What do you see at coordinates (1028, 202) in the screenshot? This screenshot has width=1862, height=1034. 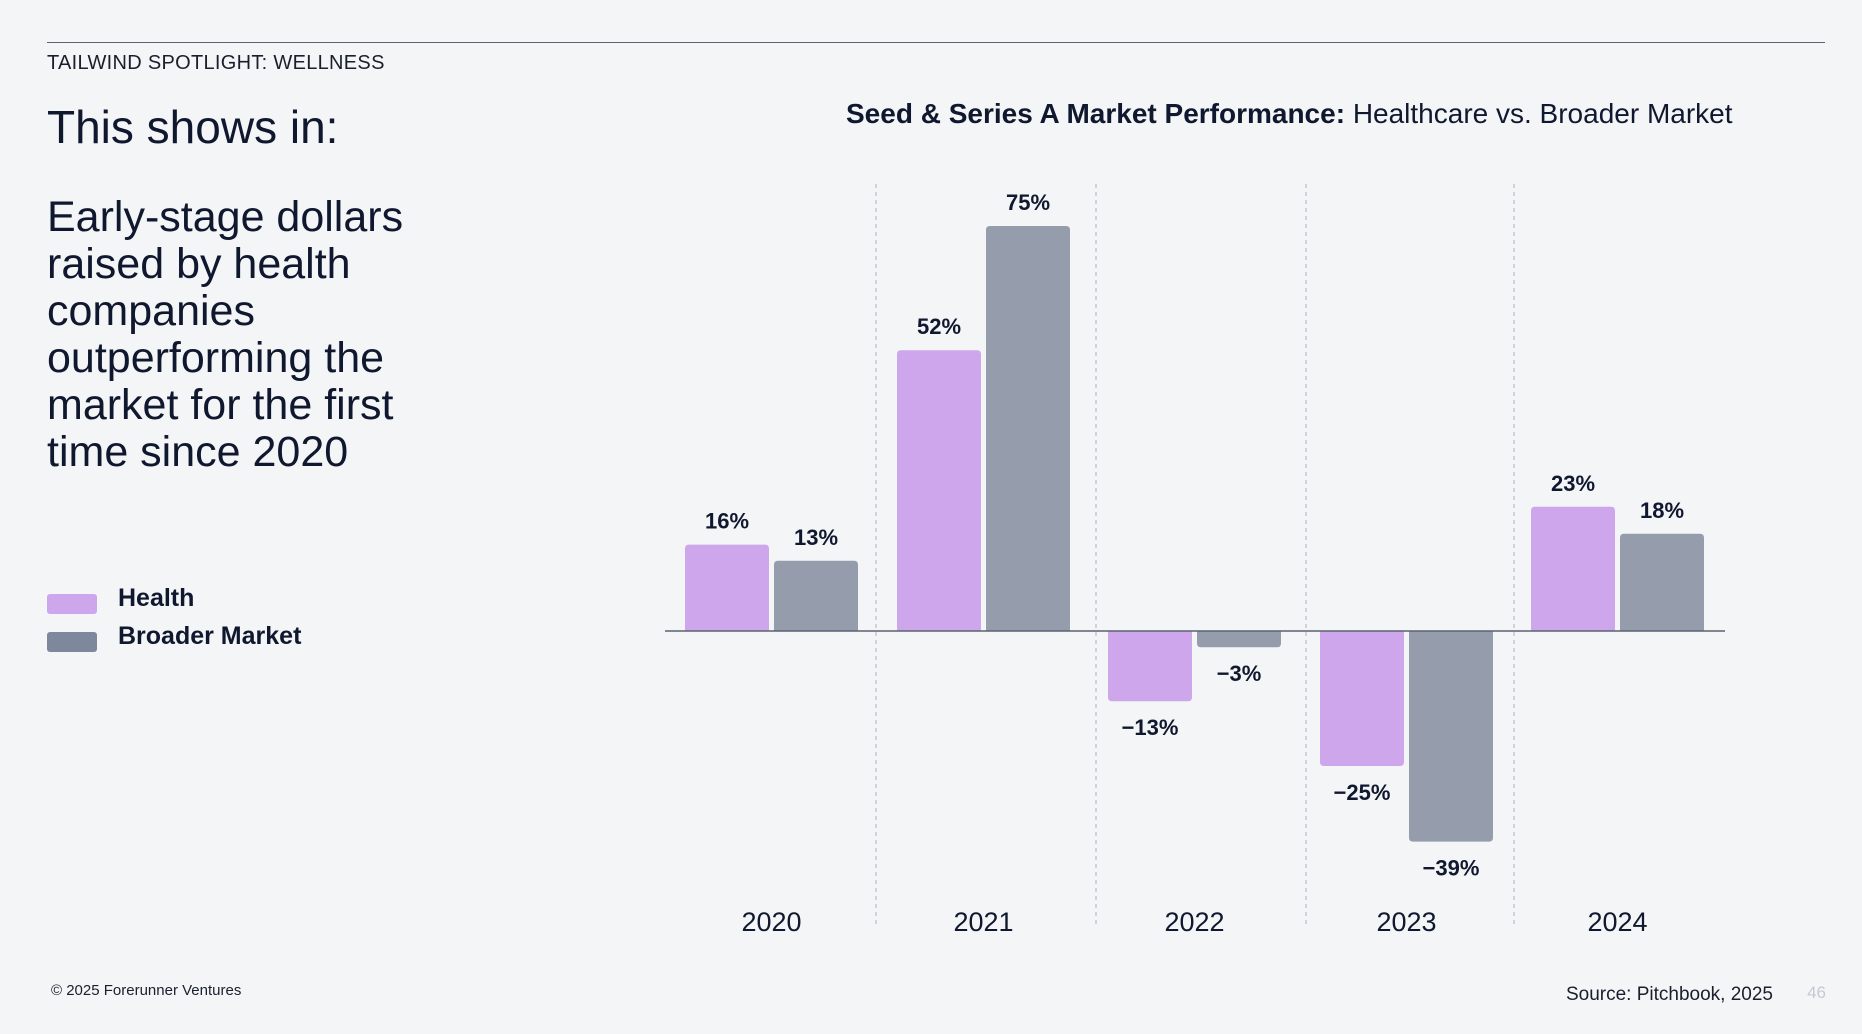 I see `data-label-broader-market-2021: 75%` at bounding box center [1028, 202].